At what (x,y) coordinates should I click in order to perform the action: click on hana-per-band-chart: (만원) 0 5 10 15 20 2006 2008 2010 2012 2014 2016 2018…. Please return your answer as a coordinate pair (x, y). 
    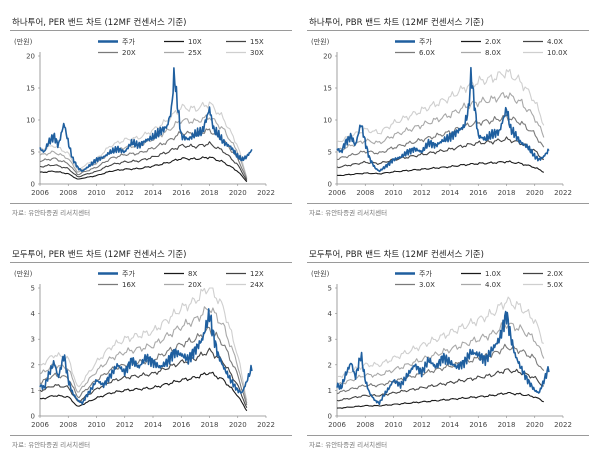
    Looking at the image, I should click on (144, 117).